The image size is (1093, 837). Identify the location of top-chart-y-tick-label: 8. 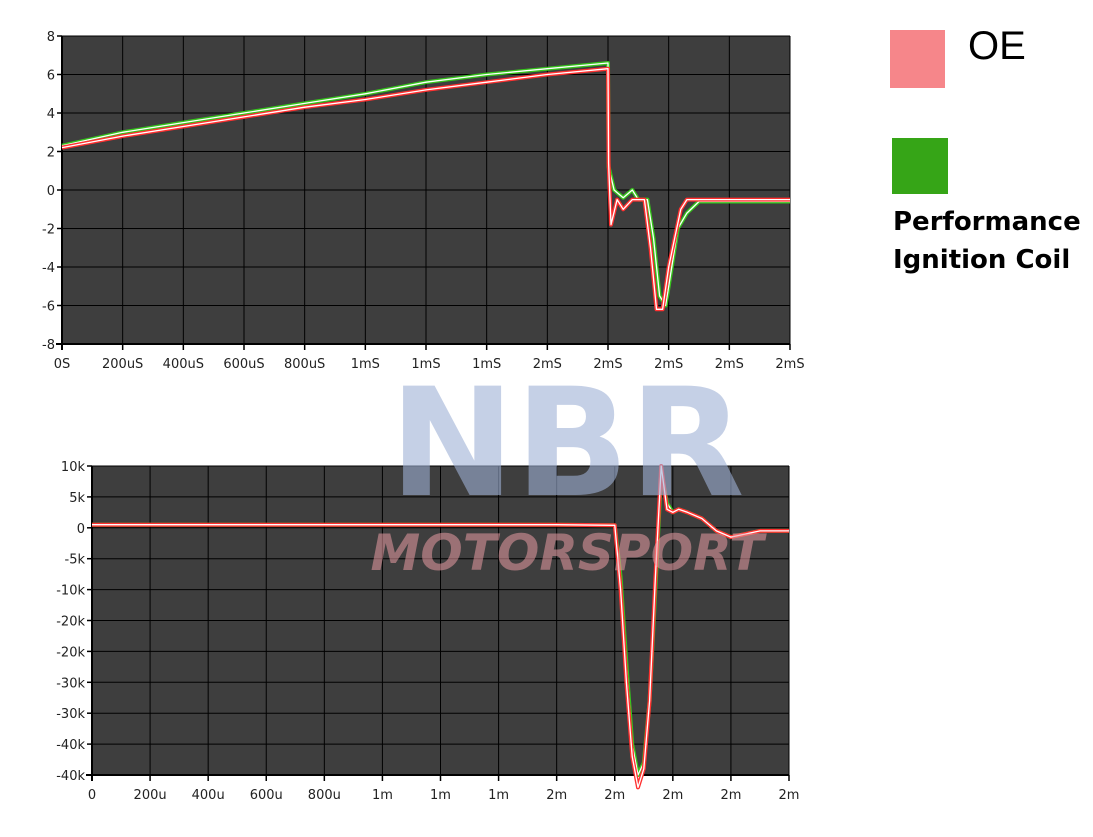
(51, 37).